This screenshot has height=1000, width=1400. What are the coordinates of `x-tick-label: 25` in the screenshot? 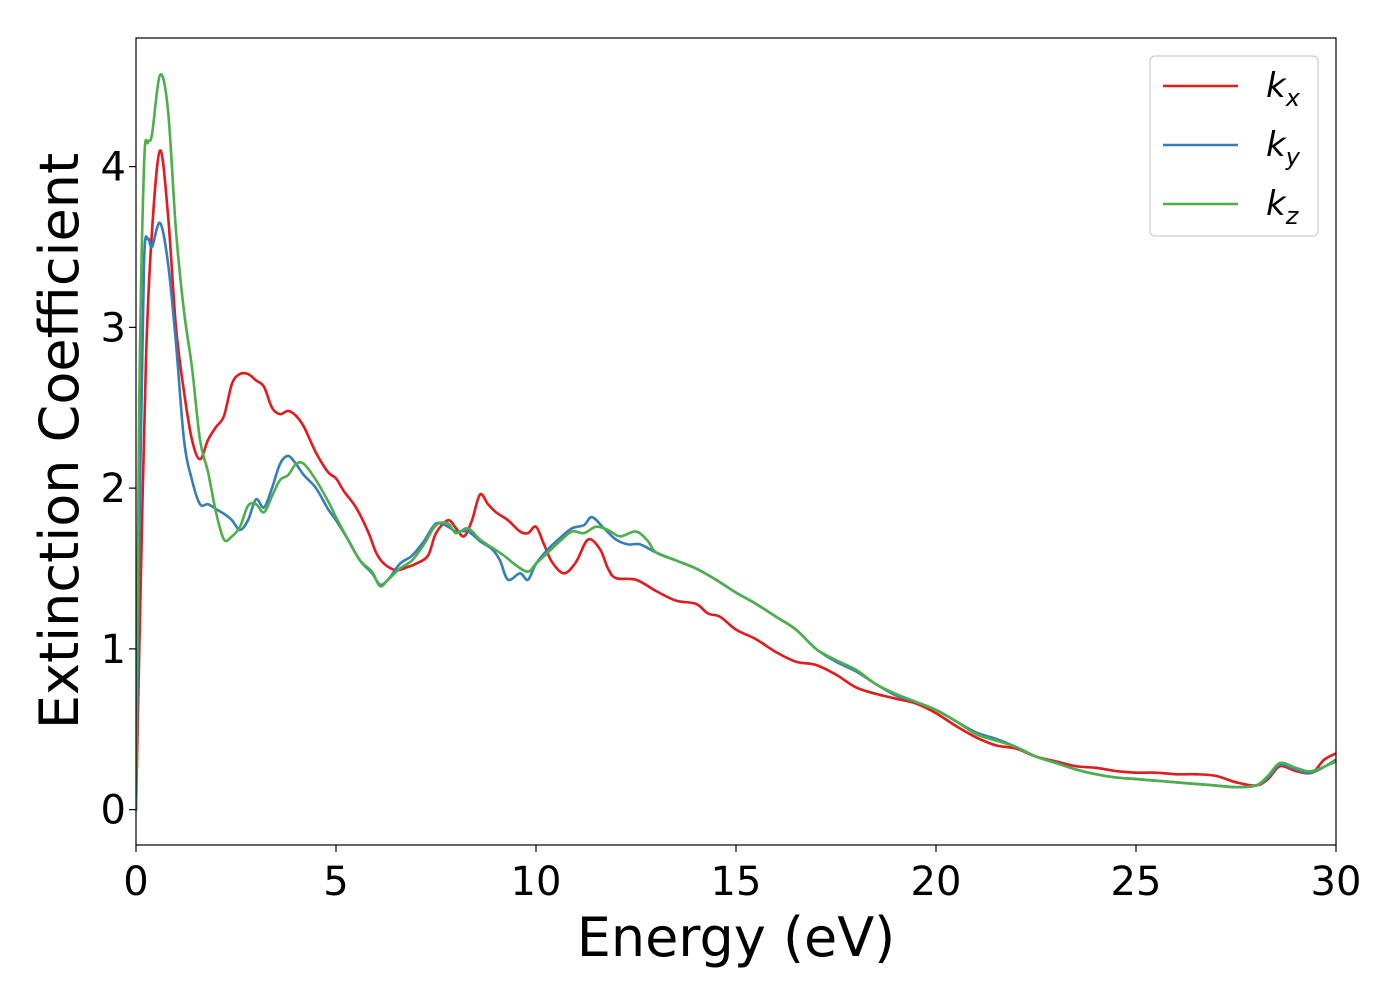 It's located at (1136, 882).